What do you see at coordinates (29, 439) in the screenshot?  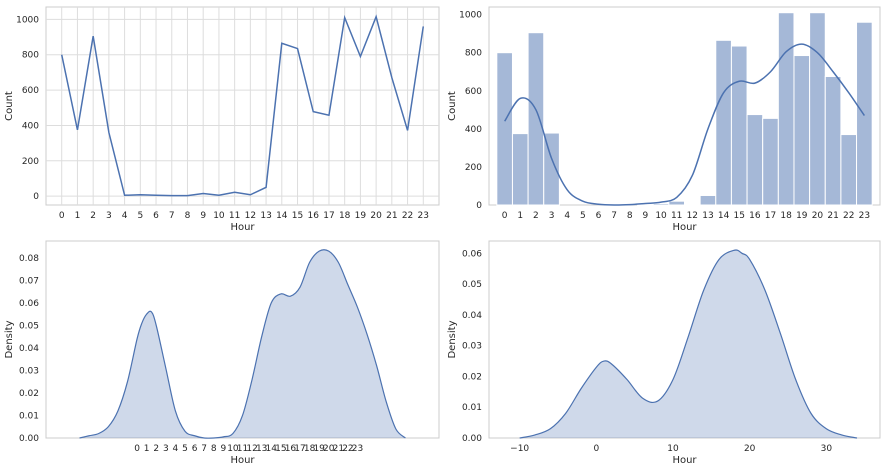 I see `y-tick-label: 0.00` at bounding box center [29, 439].